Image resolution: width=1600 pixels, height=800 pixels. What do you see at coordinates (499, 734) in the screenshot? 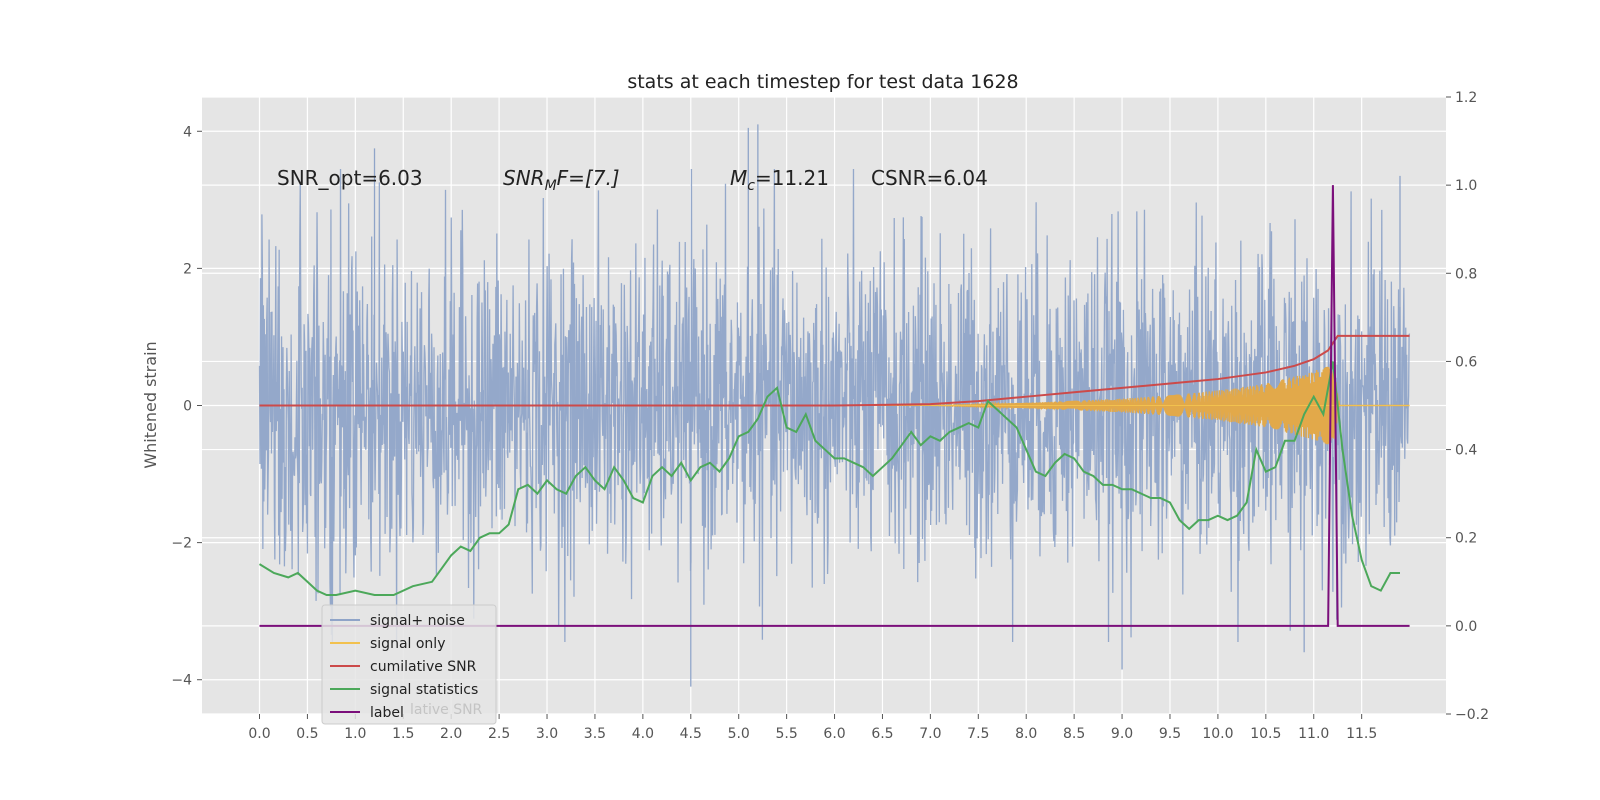
I see `x-tick-label: 2.5` at bounding box center [499, 734].